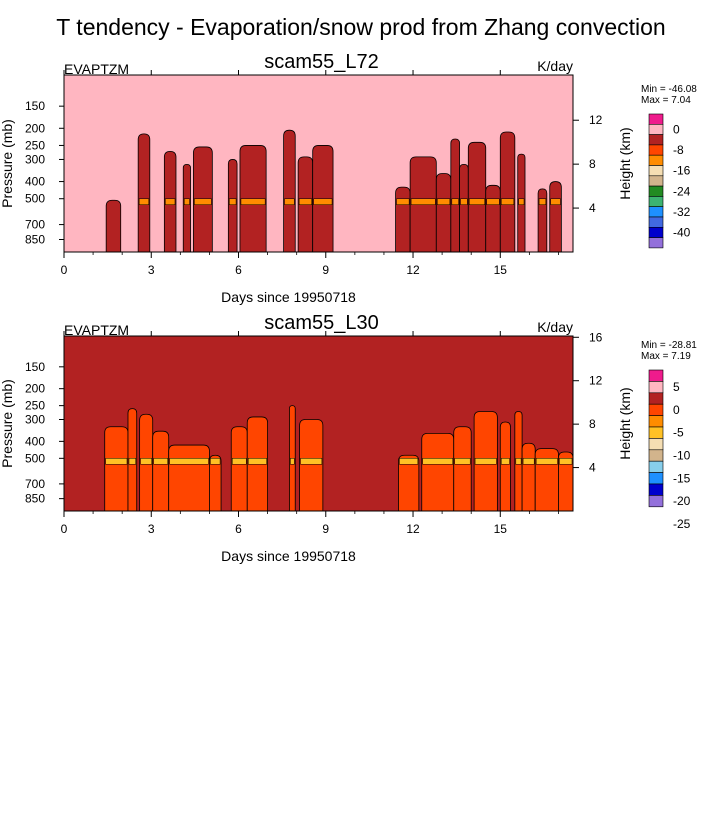 This screenshot has width=722, height=830. What do you see at coordinates (676, 410) in the screenshot?
I see `colorbar-label: 0` at bounding box center [676, 410].